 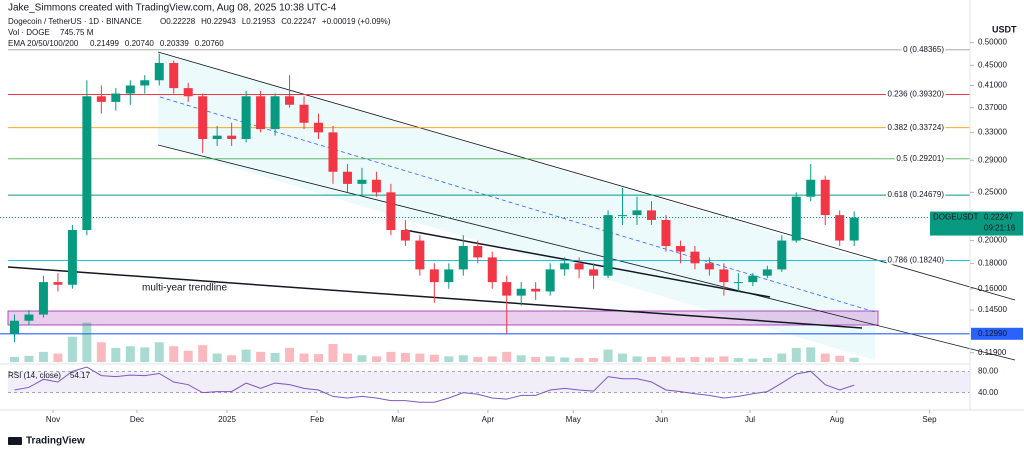 What do you see at coordinates (356, 21) in the screenshot?
I see `ohlc-value: +0.00019 (+0.09%)` at bounding box center [356, 21].